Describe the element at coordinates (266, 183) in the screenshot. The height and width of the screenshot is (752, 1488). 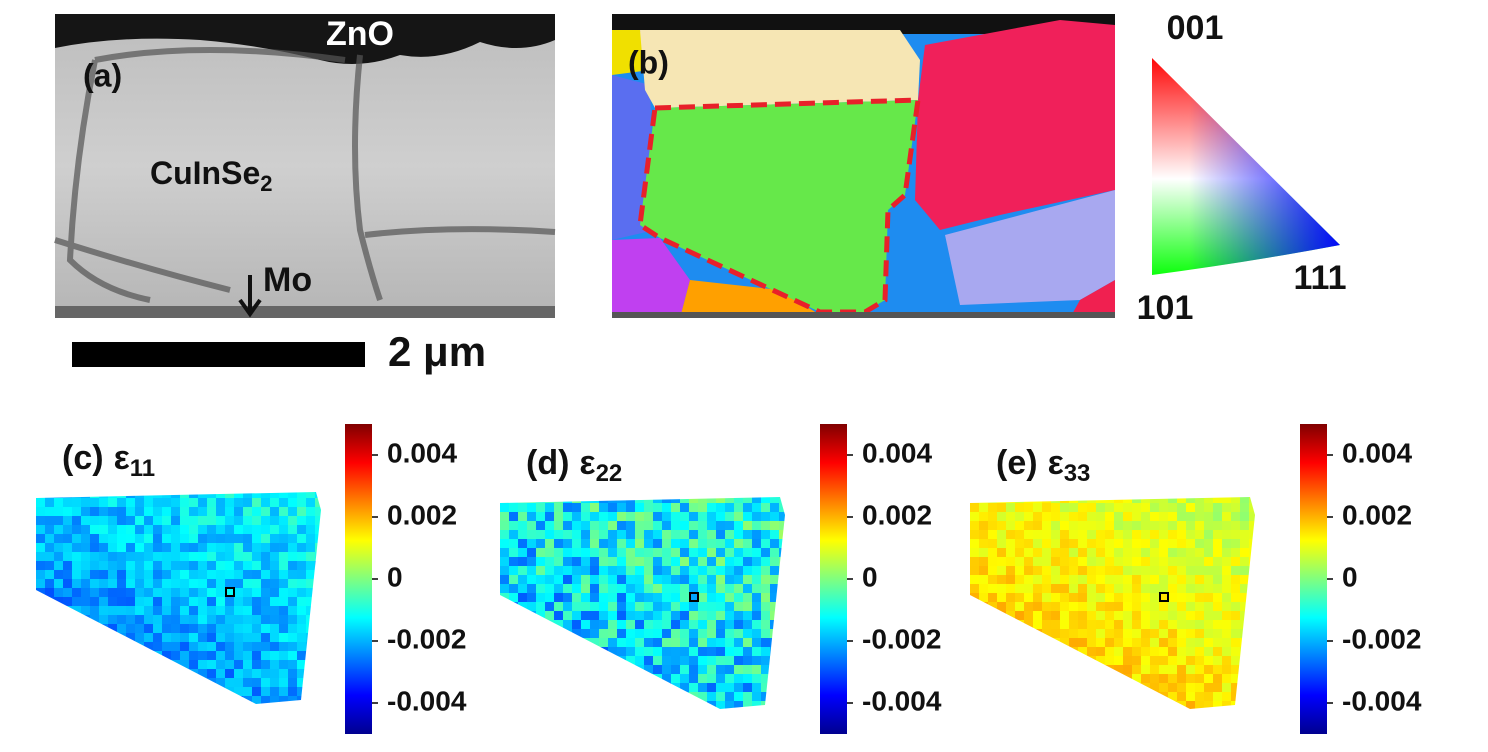
I see `grain-subscript: 2` at that location.